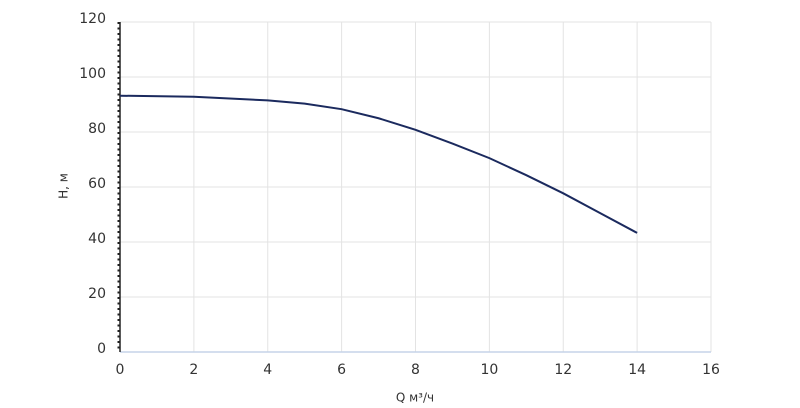  What do you see at coordinates (711, 370) in the screenshot?
I see `x-tick-label: 16` at bounding box center [711, 370].